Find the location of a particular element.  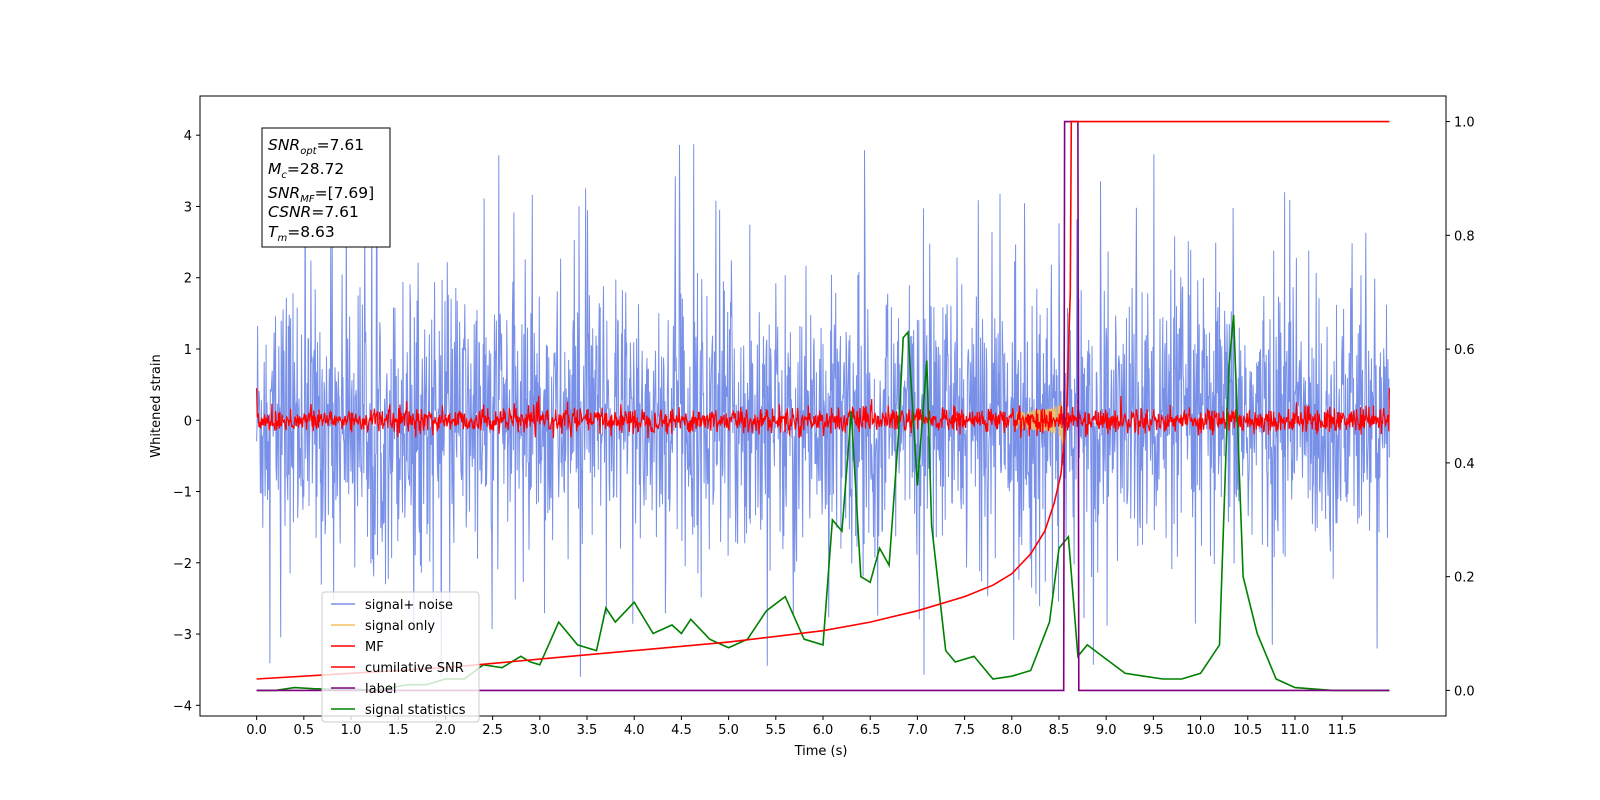

annotation-snr-mf: SNRMF=[7.69] is located at coordinates (321, 194).